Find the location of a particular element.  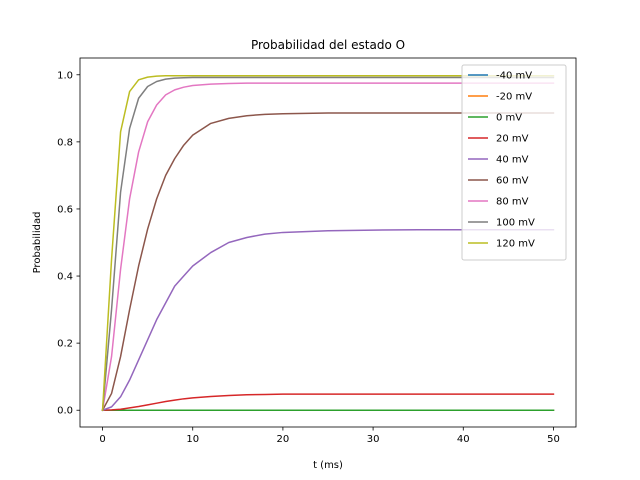

legend-label-6: 80 mV is located at coordinates (512, 202).